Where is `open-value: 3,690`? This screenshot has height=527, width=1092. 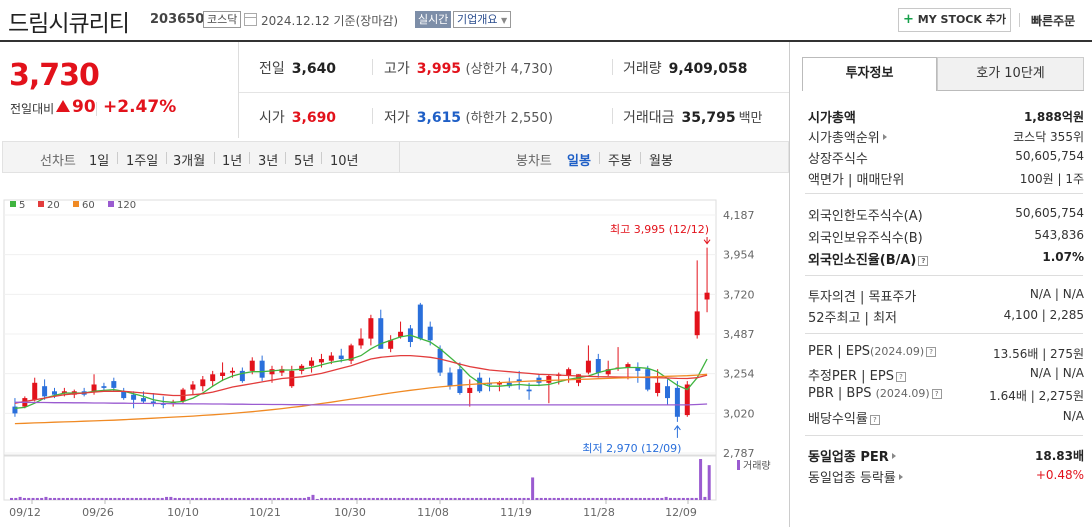
open-value: 3,690 is located at coordinates (314, 118).